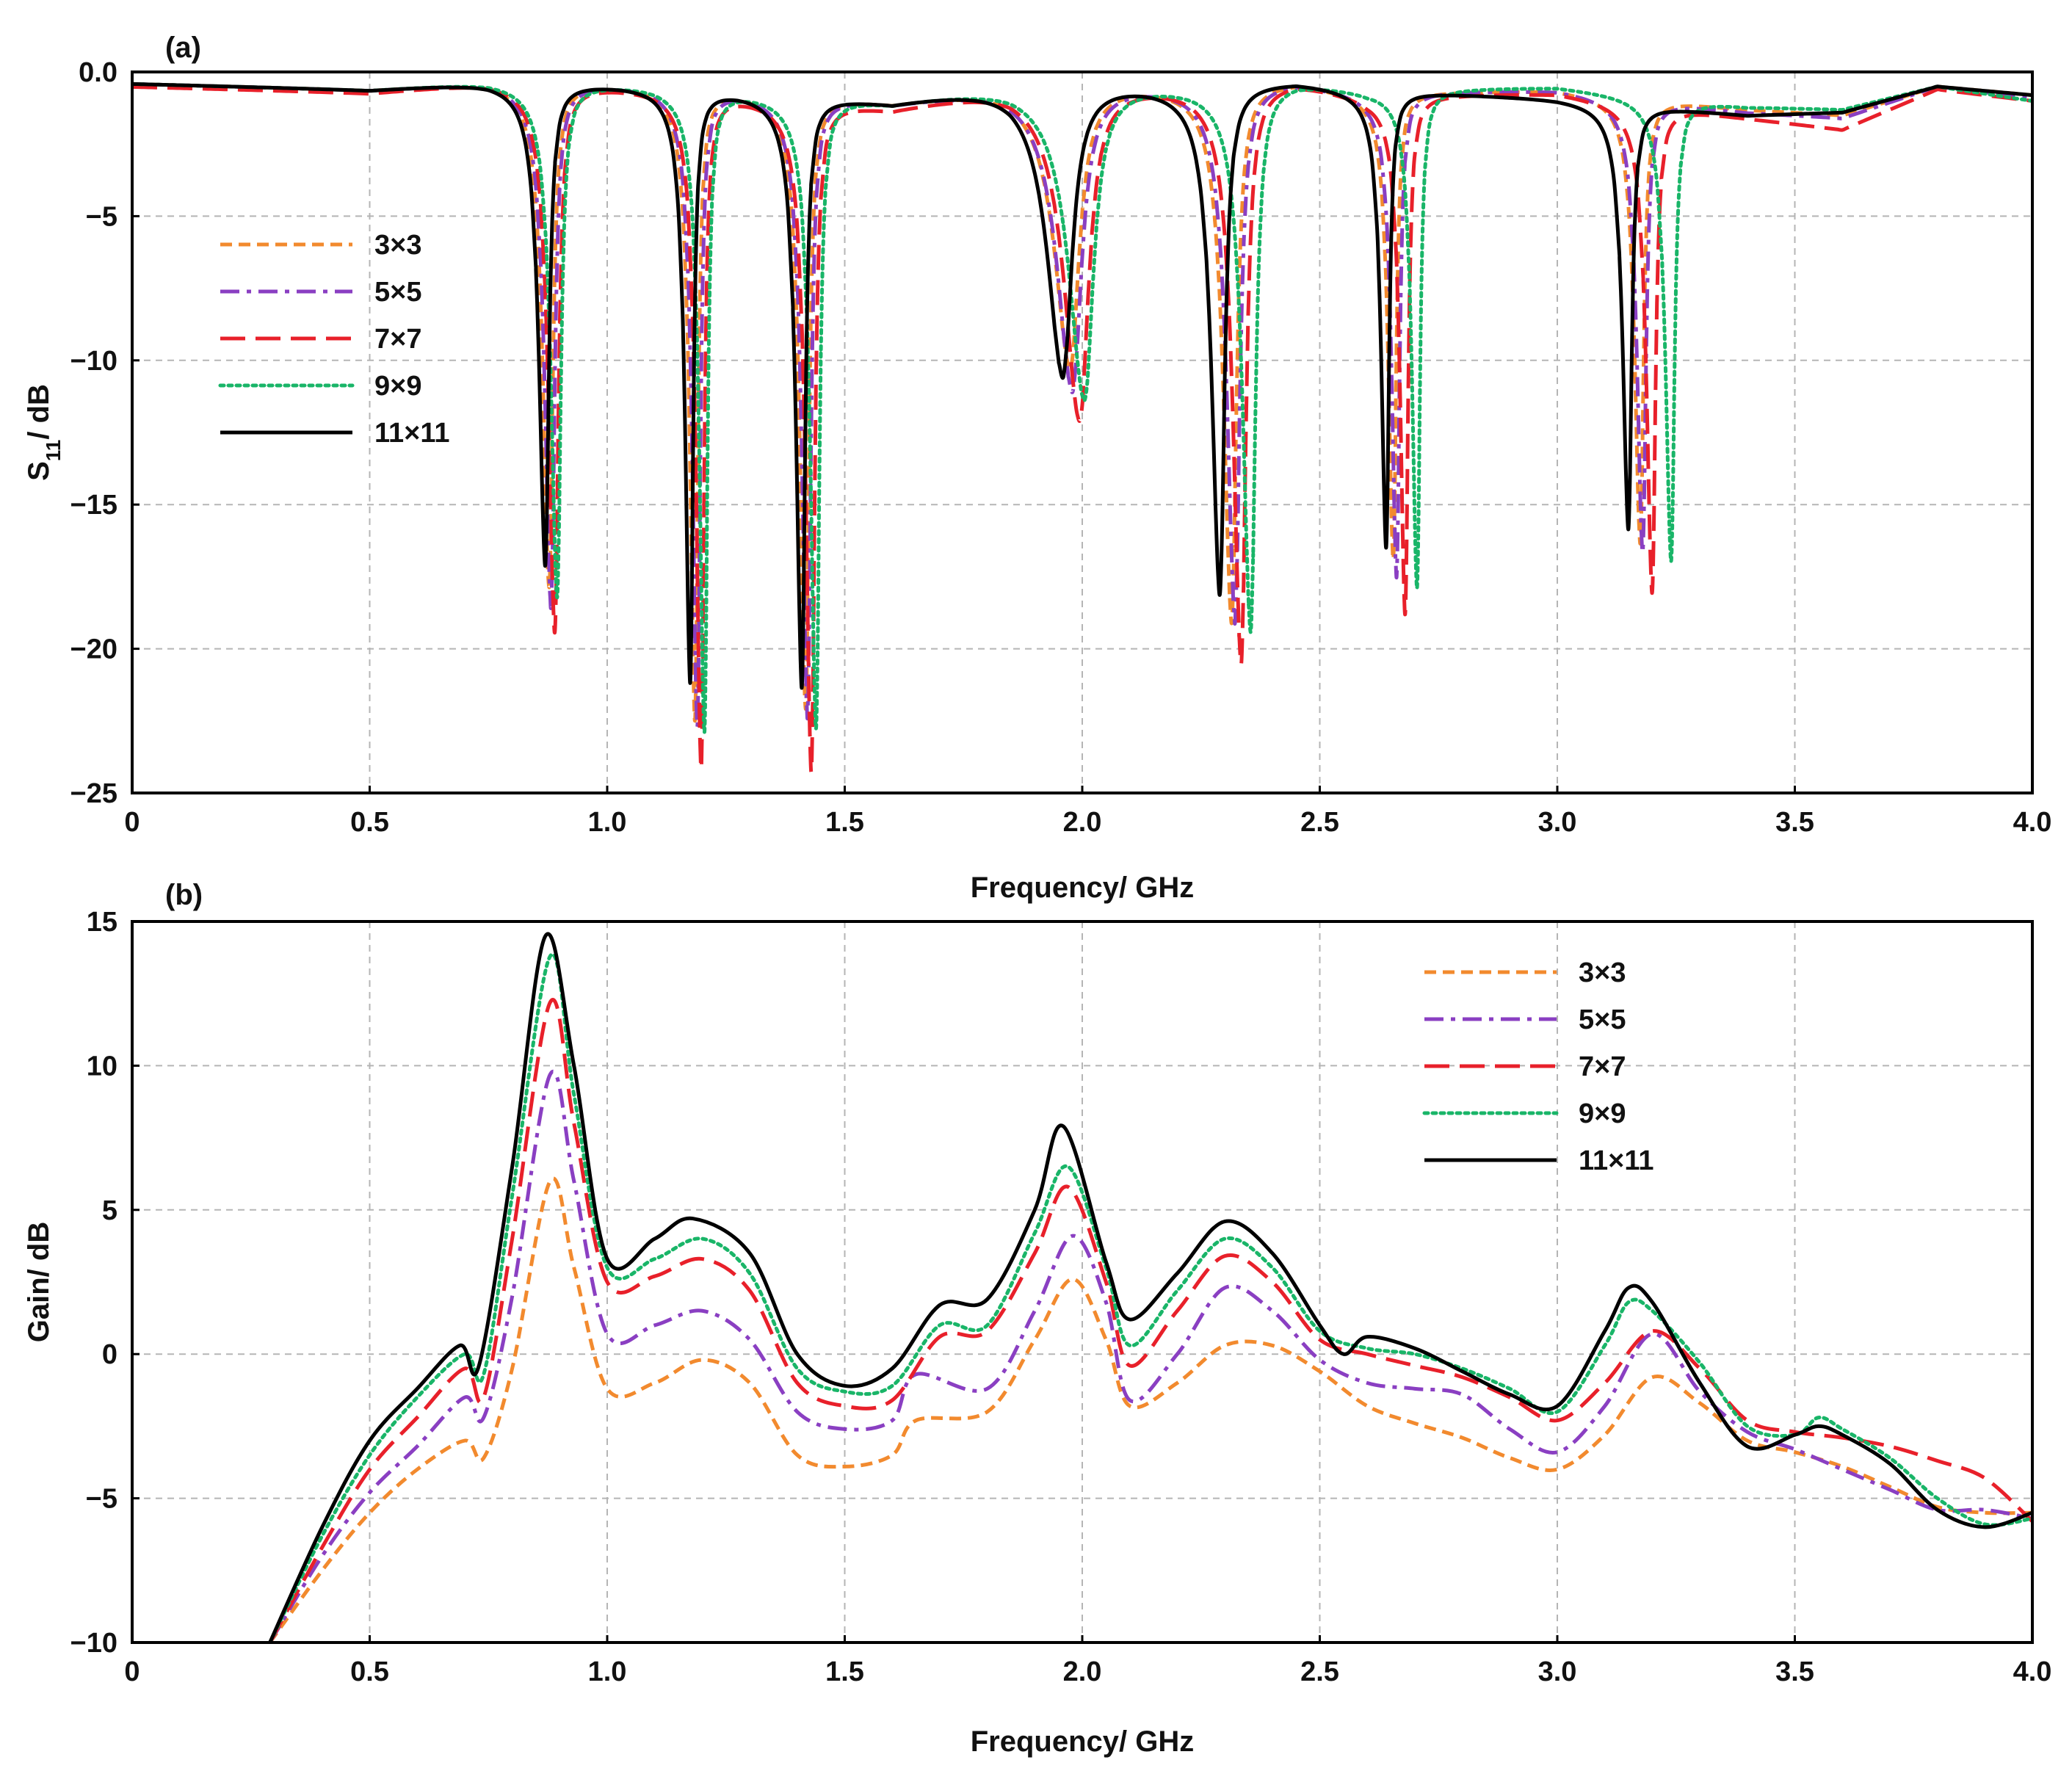 The width and height of the screenshot is (2072, 1771). I want to click on y-tick-label: 5, so click(109, 1210).